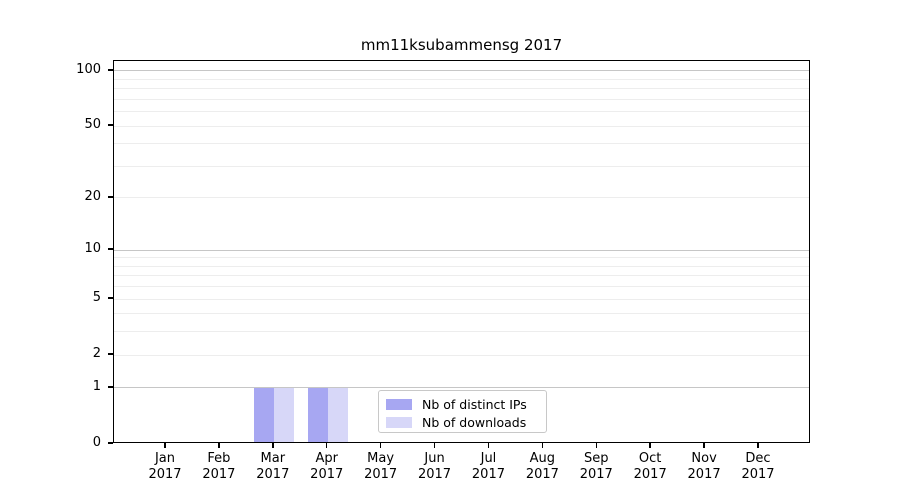 The height and width of the screenshot is (500, 900). I want to click on y-tick-label: 1, so click(96, 386).